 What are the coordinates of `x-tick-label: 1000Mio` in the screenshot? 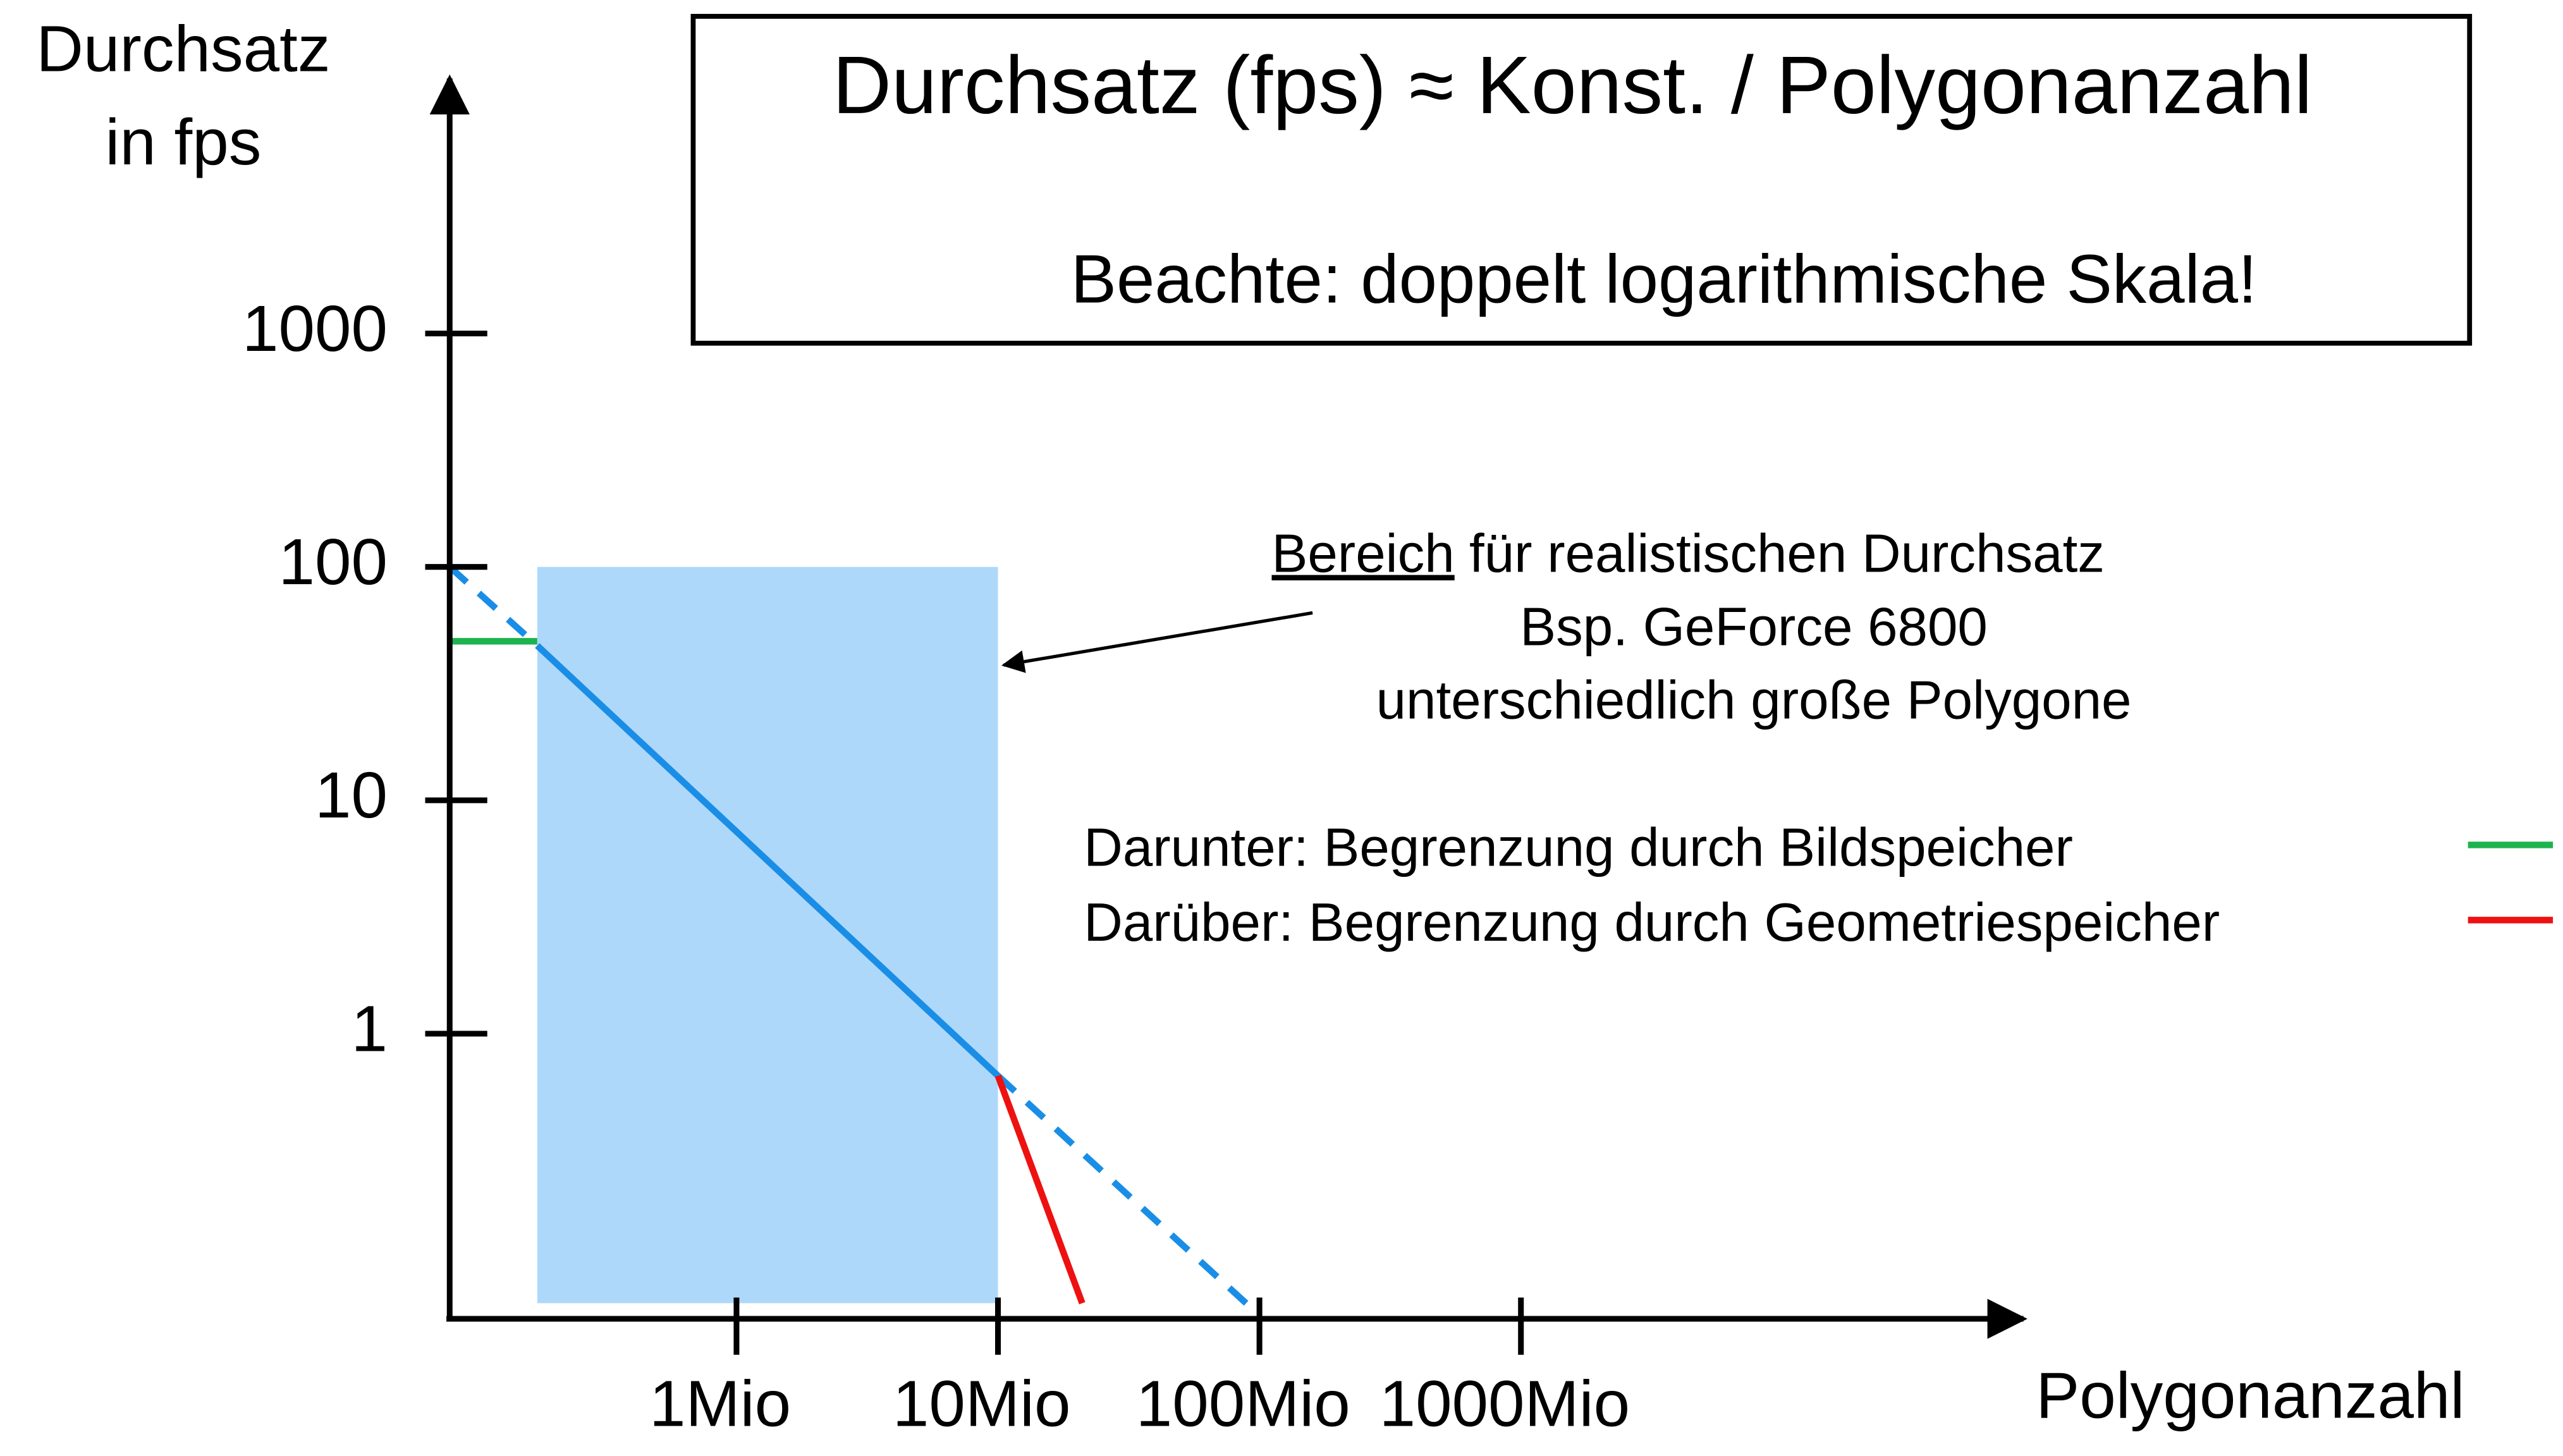 It's located at (1504, 1403).